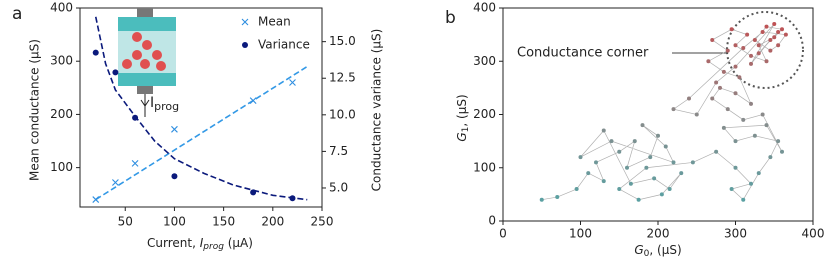  What do you see at coordinates (462, 136) in the screenshot?
I see `y-label-part: G` at bounding box center [462, 136].